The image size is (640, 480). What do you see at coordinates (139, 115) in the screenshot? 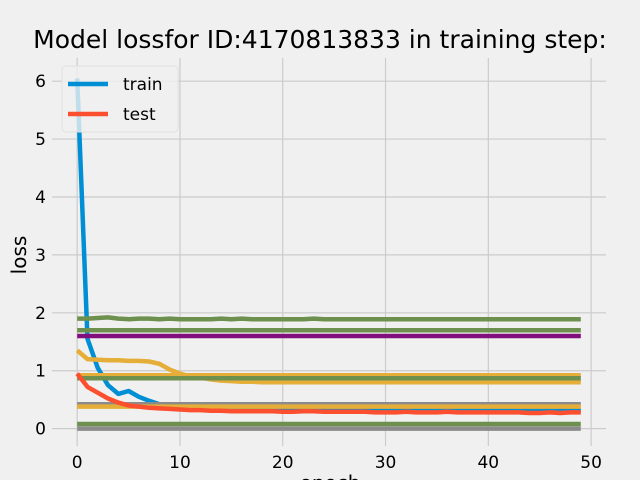
I see `legend-label-test: test` at bounding box center [139, 115].